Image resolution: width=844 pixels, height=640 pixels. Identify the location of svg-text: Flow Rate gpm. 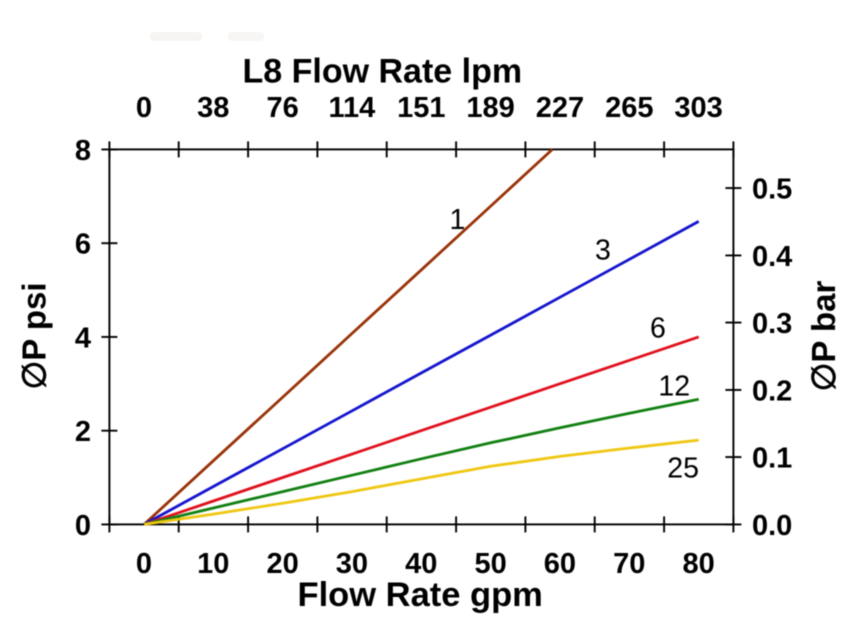
(420, 595).